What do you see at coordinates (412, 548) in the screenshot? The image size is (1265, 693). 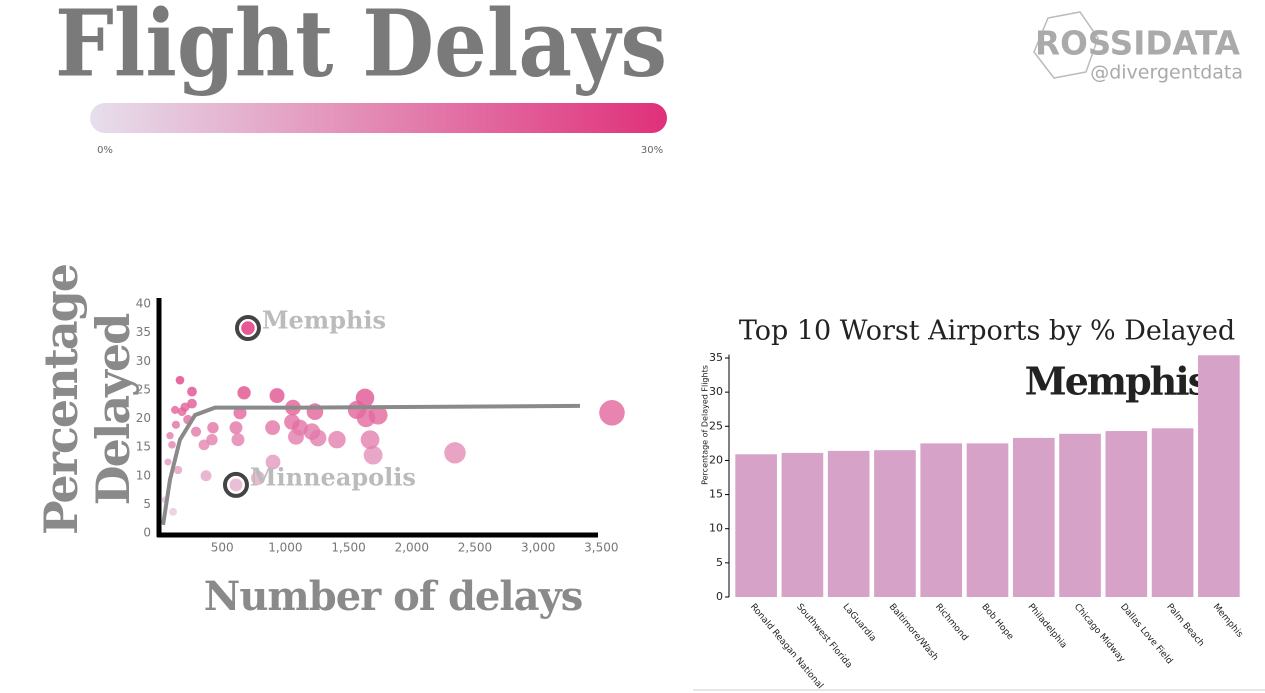 I see `x-tick-label: 2,000` at bounding box center [412, 548].